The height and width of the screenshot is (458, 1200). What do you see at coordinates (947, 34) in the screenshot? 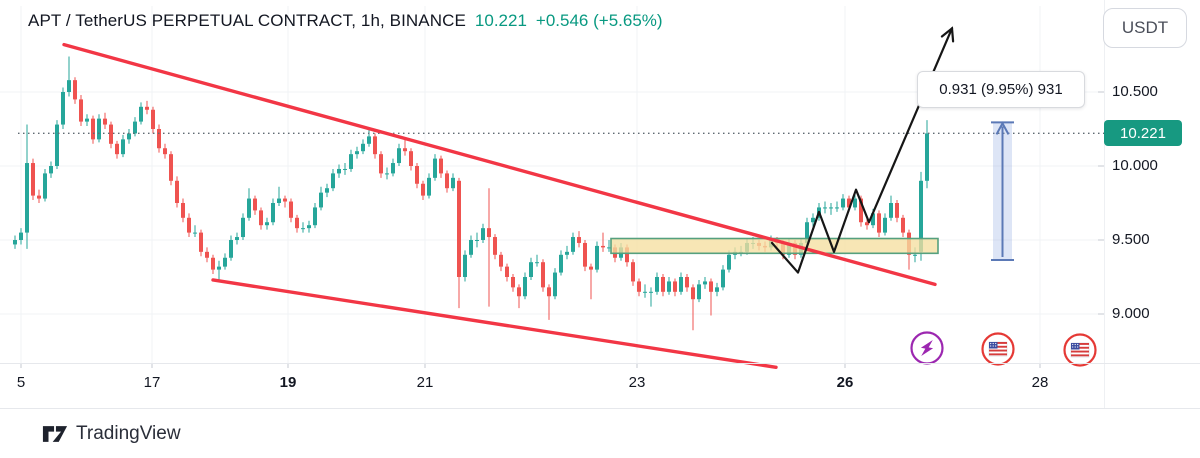
I see `arrowhead` at bounding box center [947, 34].